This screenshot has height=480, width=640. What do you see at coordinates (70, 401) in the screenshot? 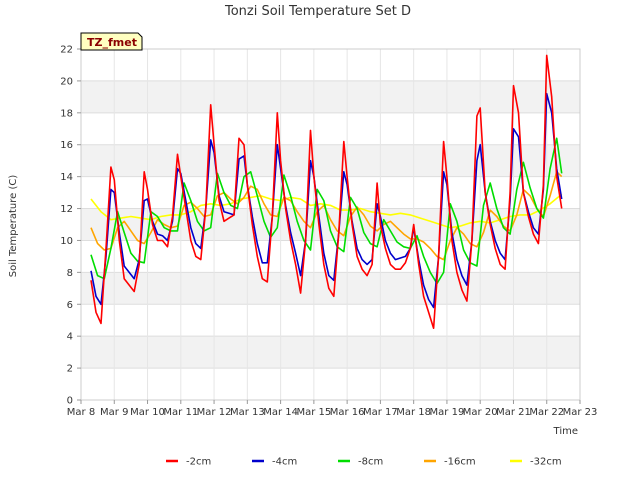
I see `y-tick-label: 0` at bounding box center [70, 401].